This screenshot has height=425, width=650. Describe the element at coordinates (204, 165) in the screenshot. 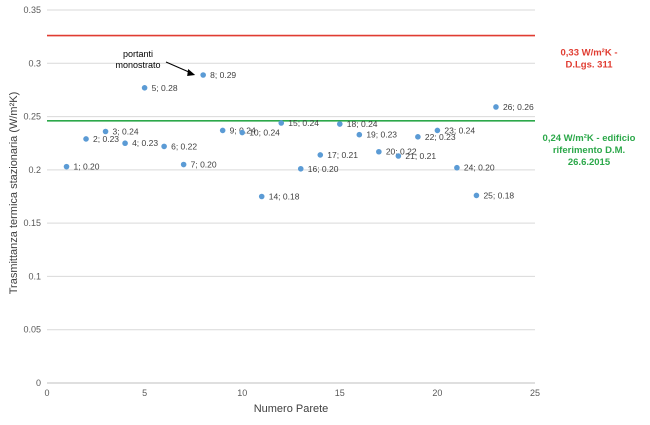

I see `data-label: 7; 0.20` at that location.